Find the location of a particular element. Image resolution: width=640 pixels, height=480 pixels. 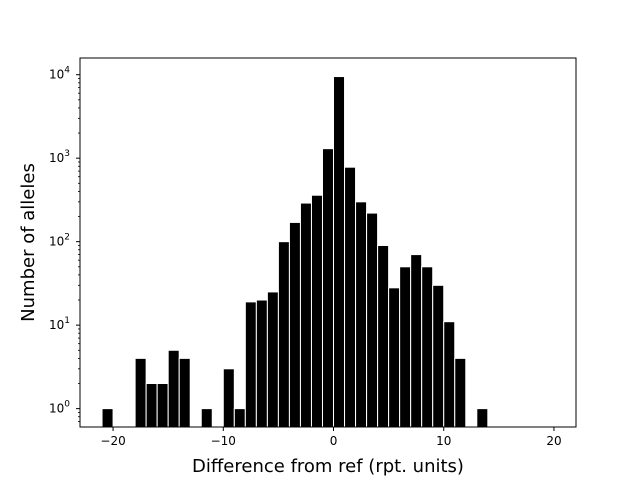

x-axis-ticks: −20 −10 0 10 20 is located at coordinates (331, 437).